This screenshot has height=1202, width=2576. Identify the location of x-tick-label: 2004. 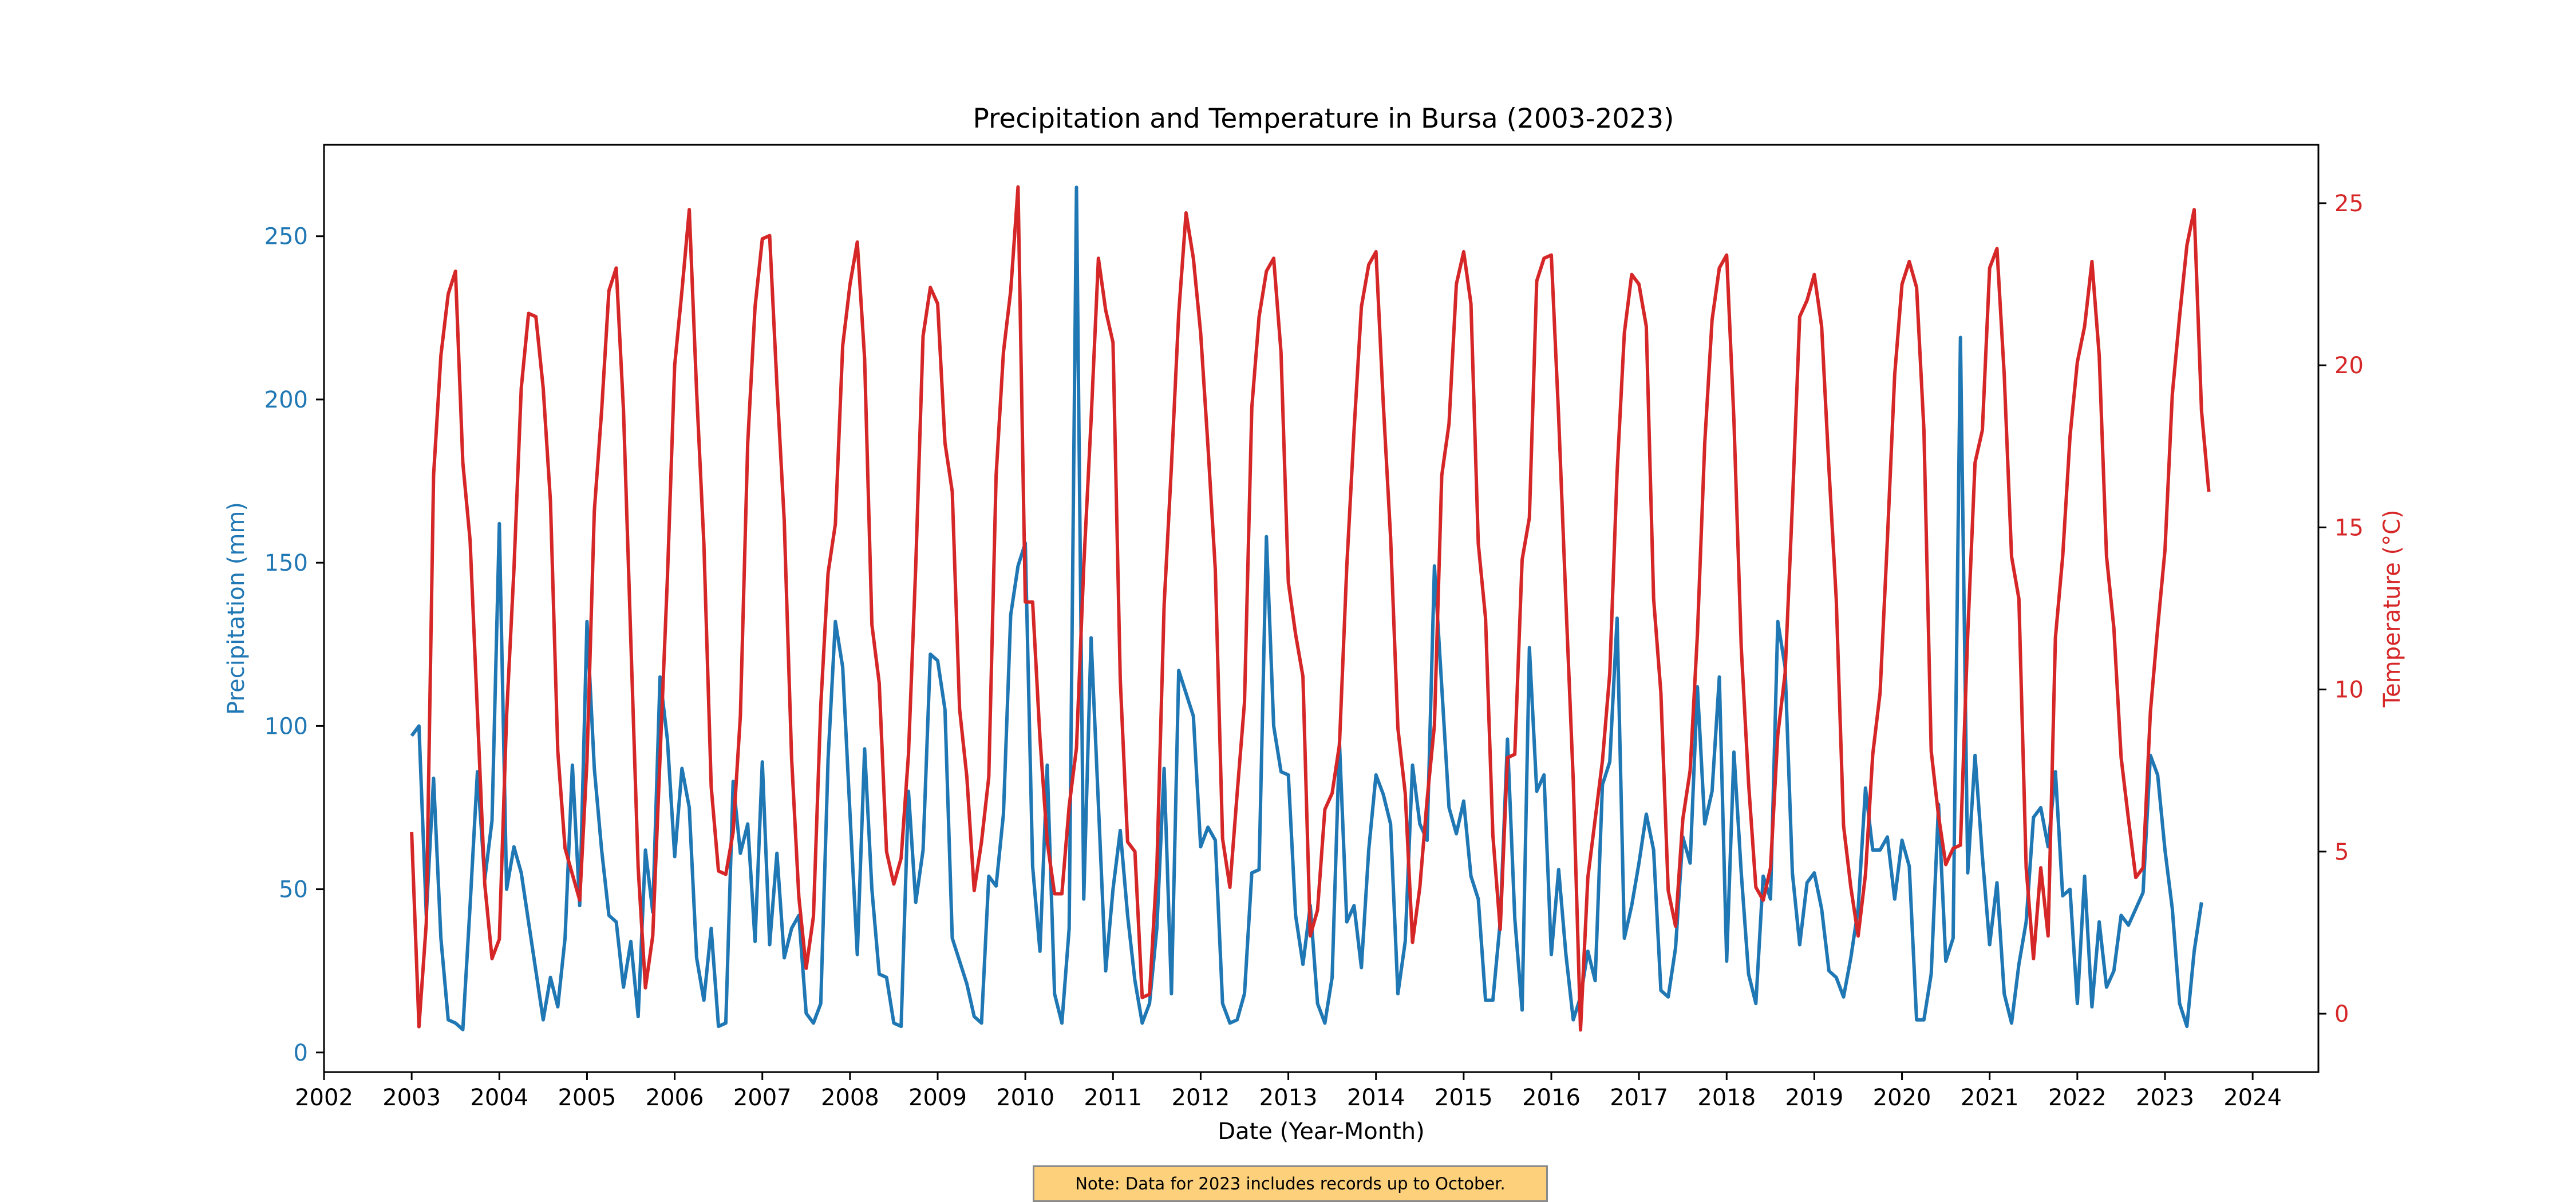
(499, 1098).